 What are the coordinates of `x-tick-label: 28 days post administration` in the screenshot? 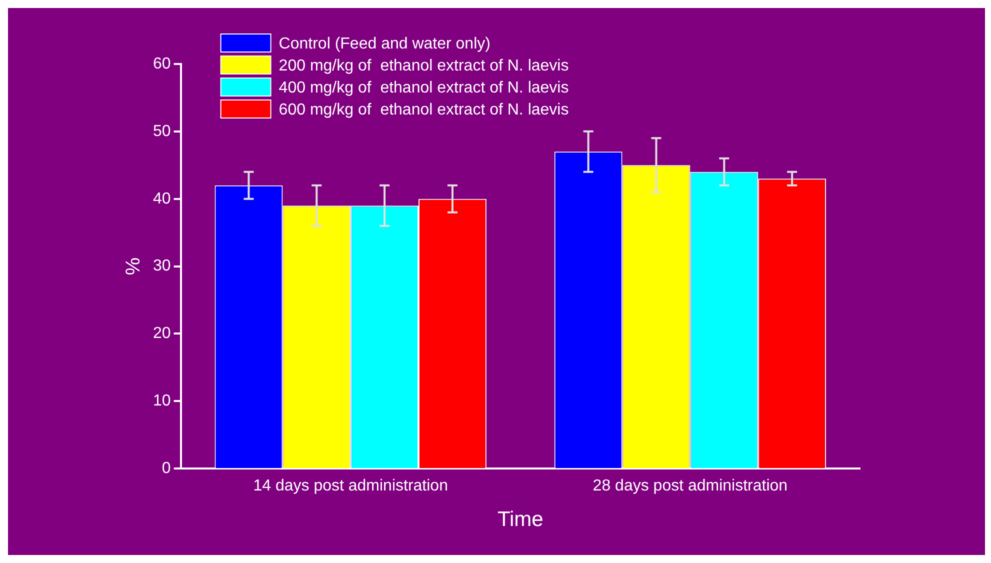 It's located at (690, 486).